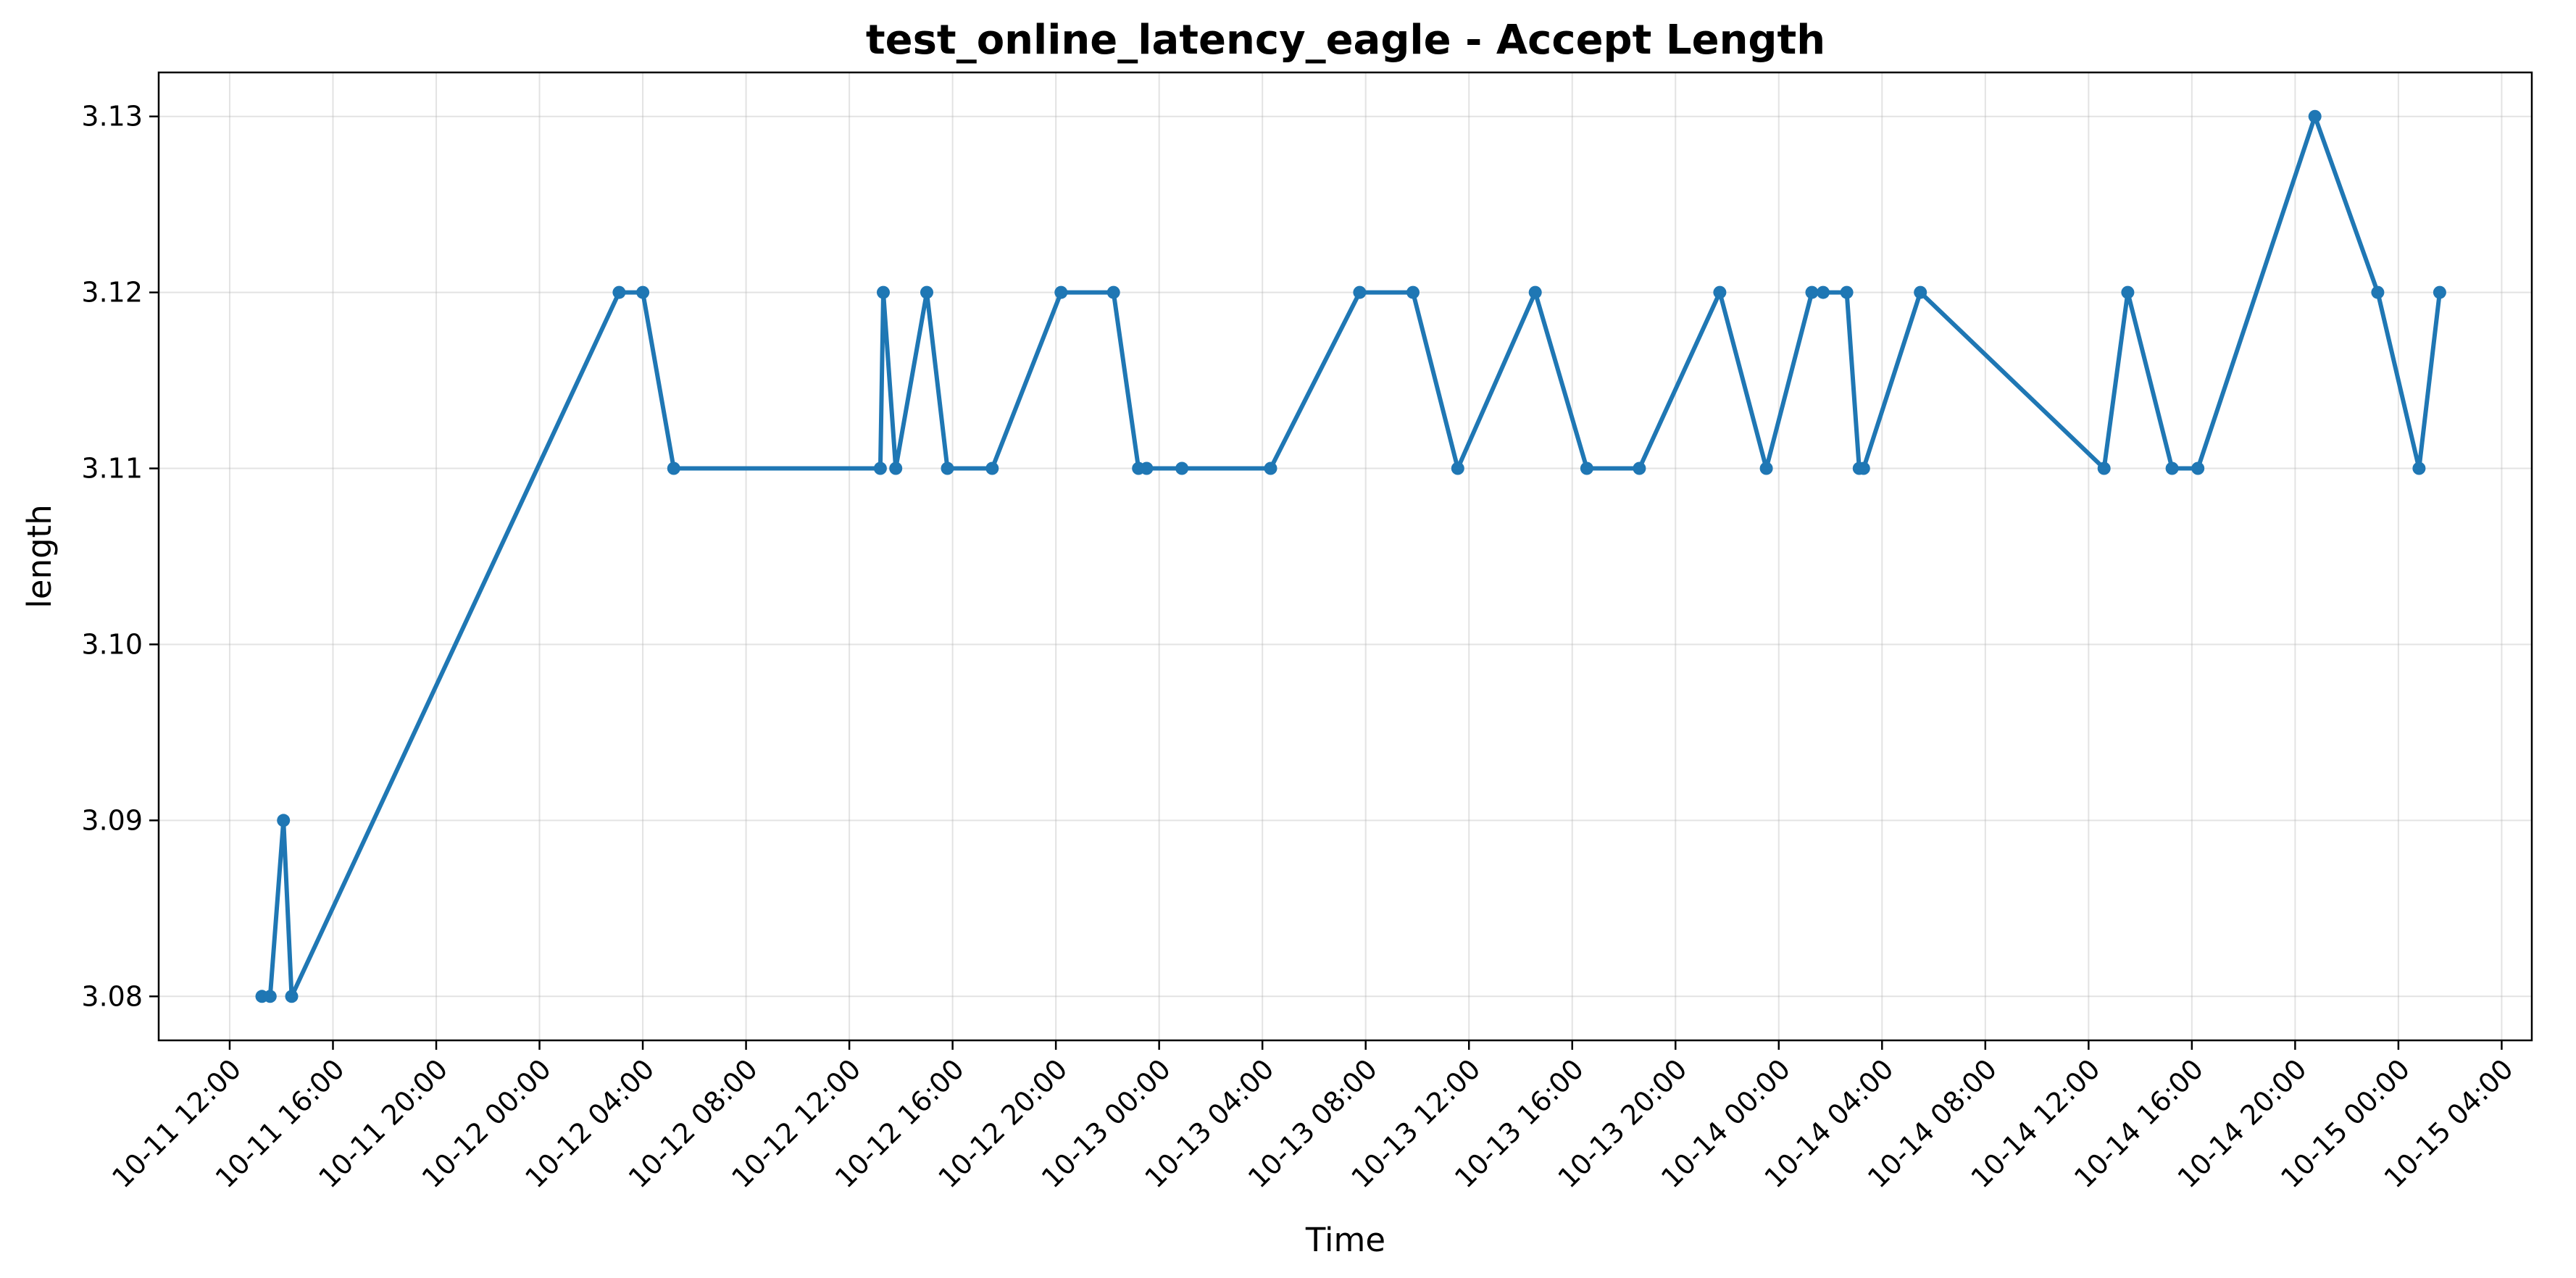 The width and height of the screenshot is (2576, 1278). I want to click on y-axis-ticks: 3.08 3.09 3.10 3.11 3.12 3.13, so click(120, 556).